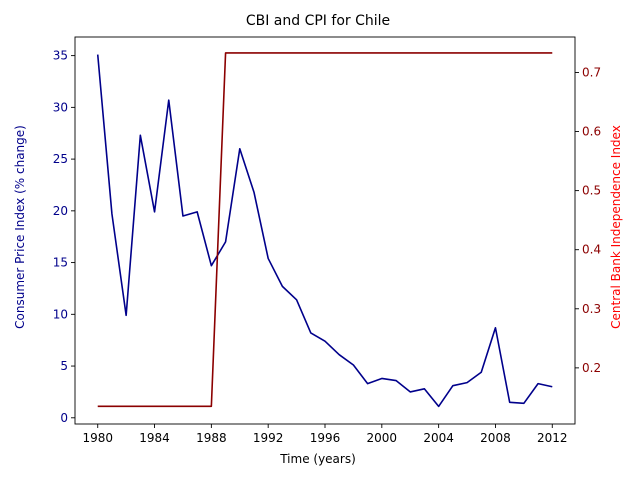  What do you see at coordinates (211, 438) in the screenshot?
I see `x-tick-label: 1988` at bounding box center [211, 438].